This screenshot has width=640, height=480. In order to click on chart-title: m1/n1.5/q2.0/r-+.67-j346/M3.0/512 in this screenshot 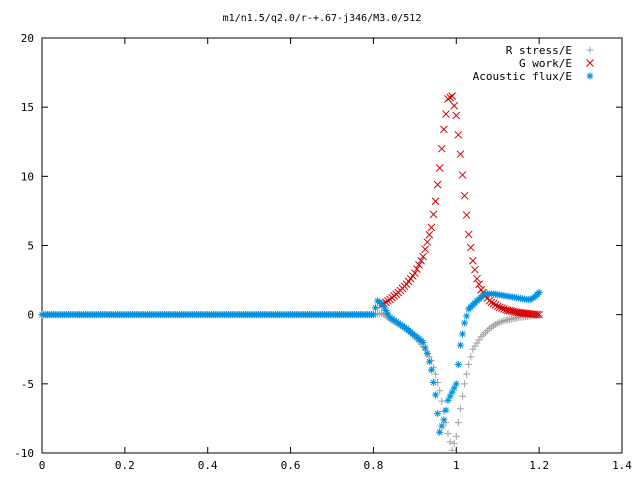, I will do `click(322, 18)`.